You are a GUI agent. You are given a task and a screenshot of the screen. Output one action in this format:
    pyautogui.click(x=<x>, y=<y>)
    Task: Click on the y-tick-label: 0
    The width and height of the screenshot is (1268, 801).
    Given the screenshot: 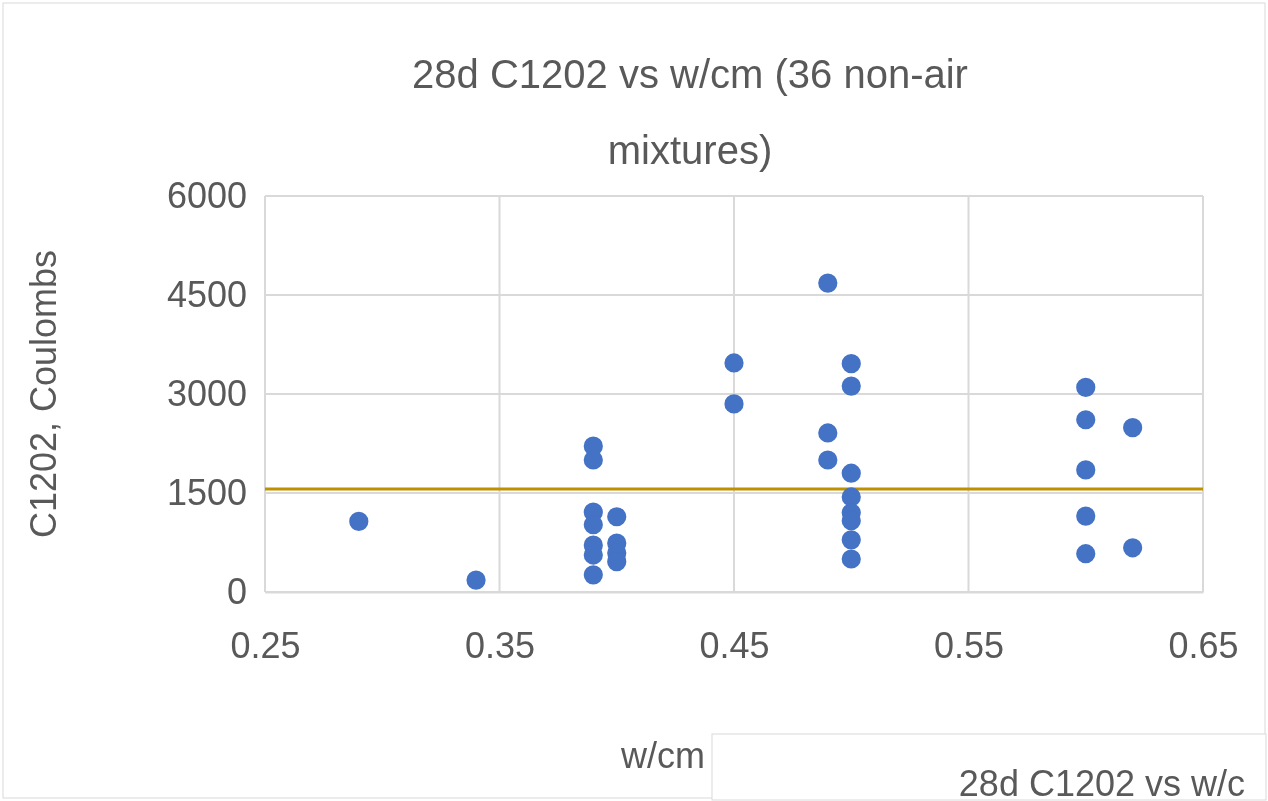 What is the action you would take?
    pyautogui.click(x=236, y=592)
    